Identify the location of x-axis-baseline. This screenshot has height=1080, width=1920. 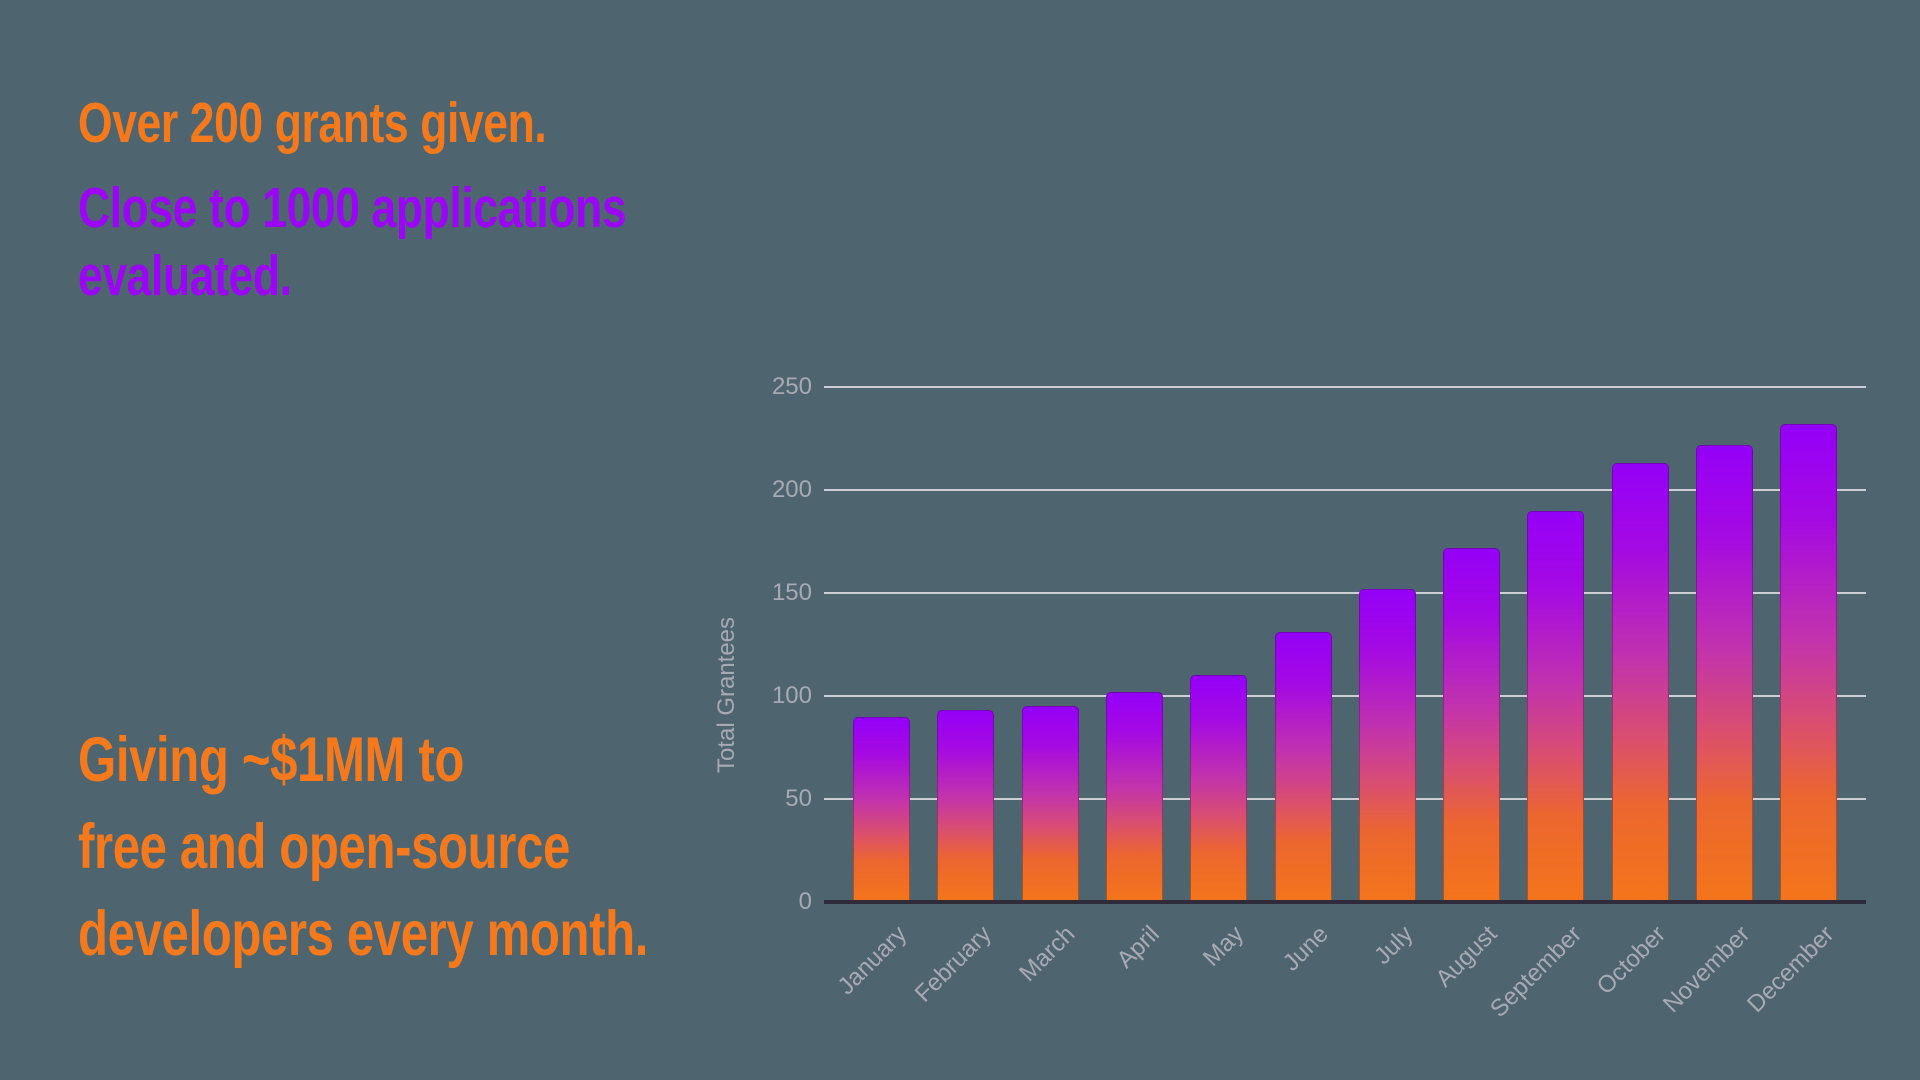
(1345, 902).